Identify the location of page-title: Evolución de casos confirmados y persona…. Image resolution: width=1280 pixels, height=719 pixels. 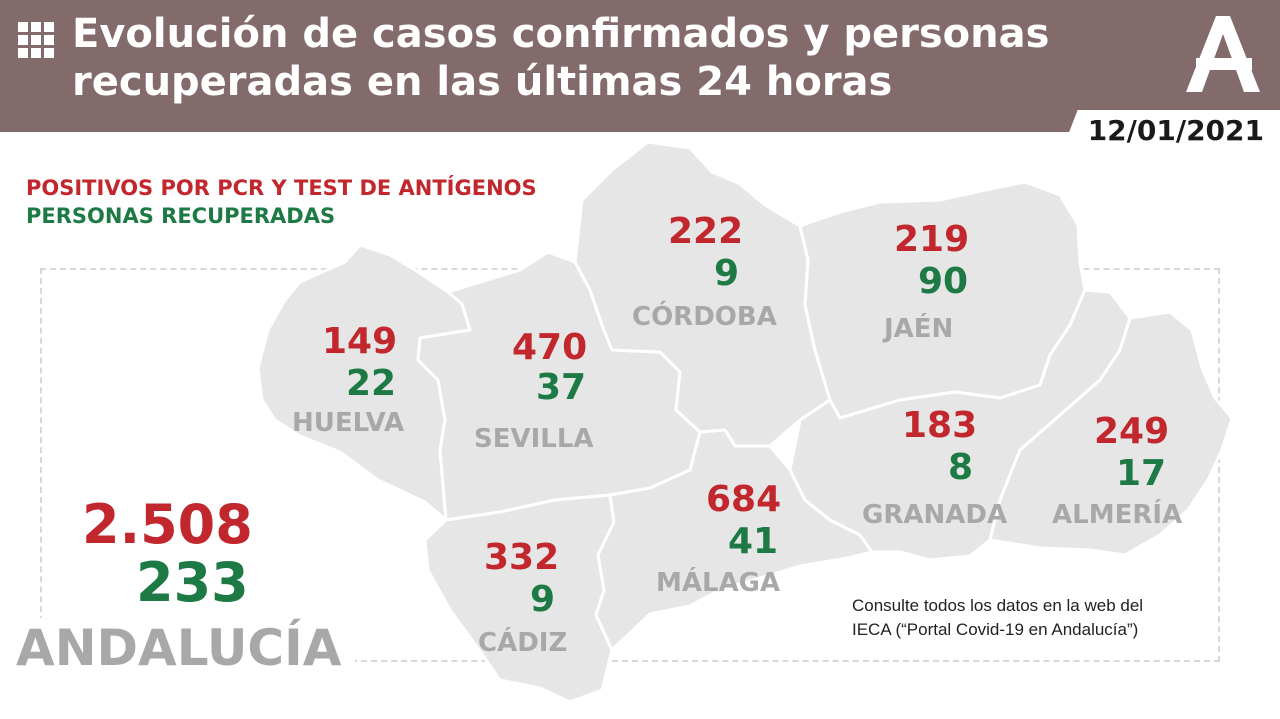
(612, 58).